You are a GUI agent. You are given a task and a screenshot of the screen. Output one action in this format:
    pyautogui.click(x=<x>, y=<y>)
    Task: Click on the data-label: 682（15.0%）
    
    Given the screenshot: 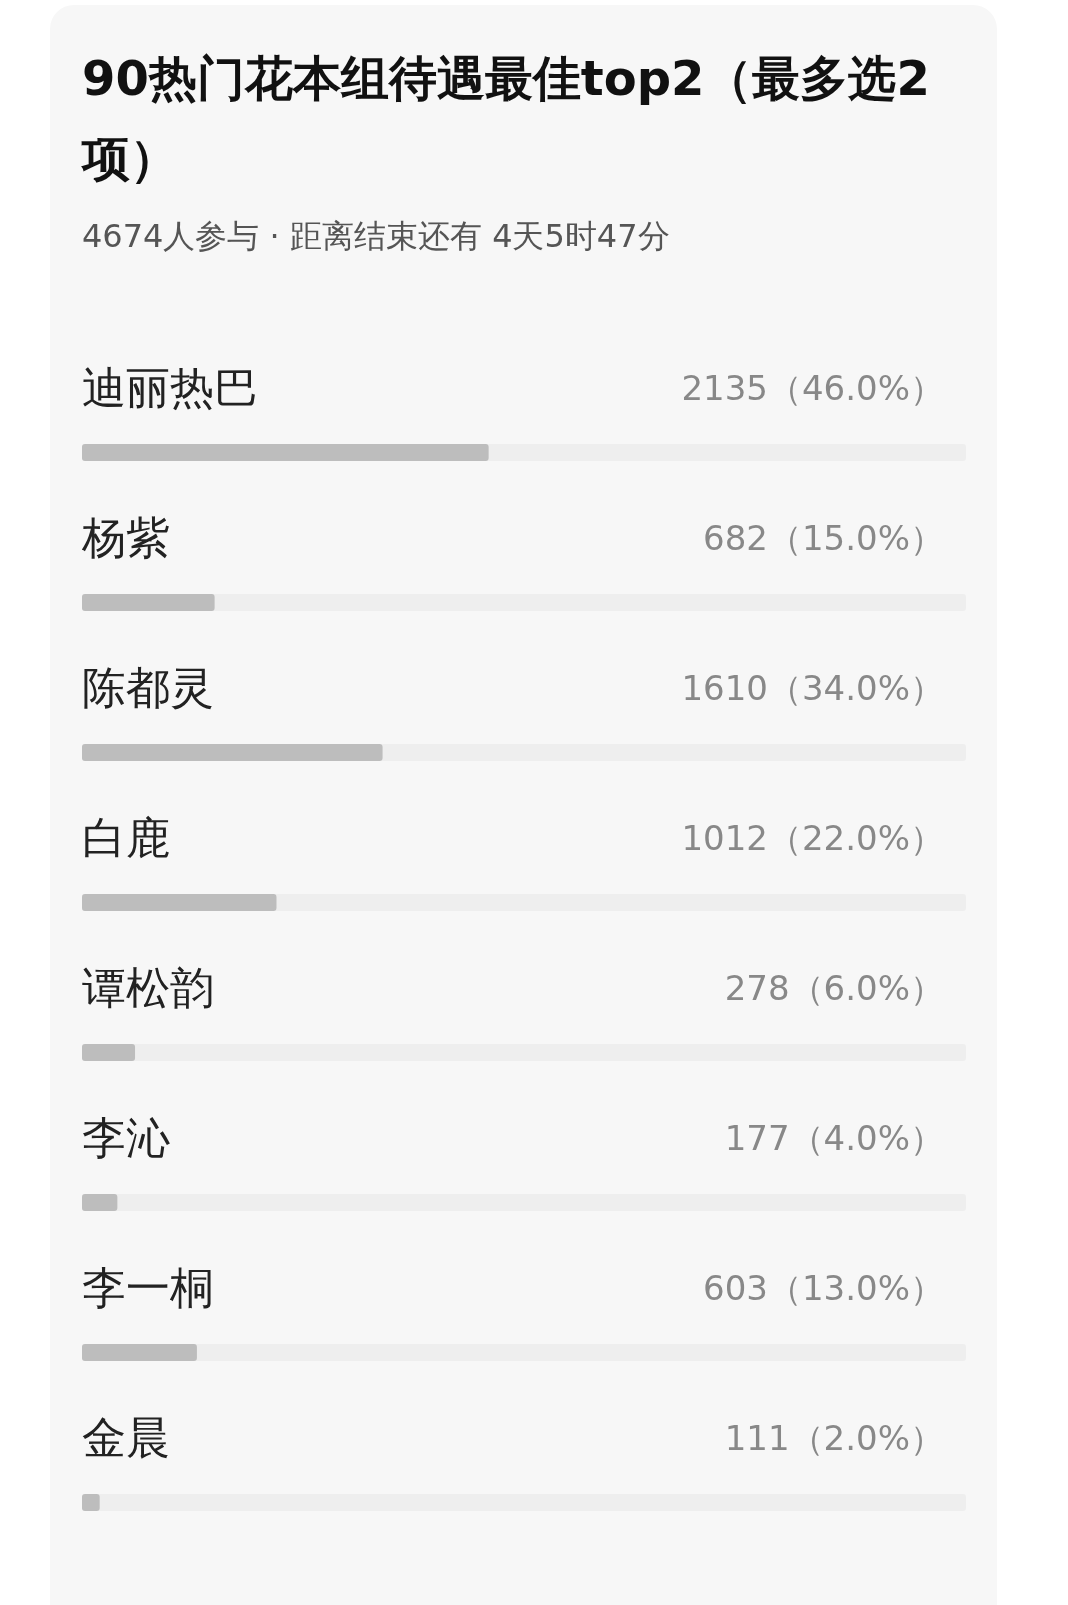 What is the action you would take?
    pyautogui.click(x=823, y=538)
    